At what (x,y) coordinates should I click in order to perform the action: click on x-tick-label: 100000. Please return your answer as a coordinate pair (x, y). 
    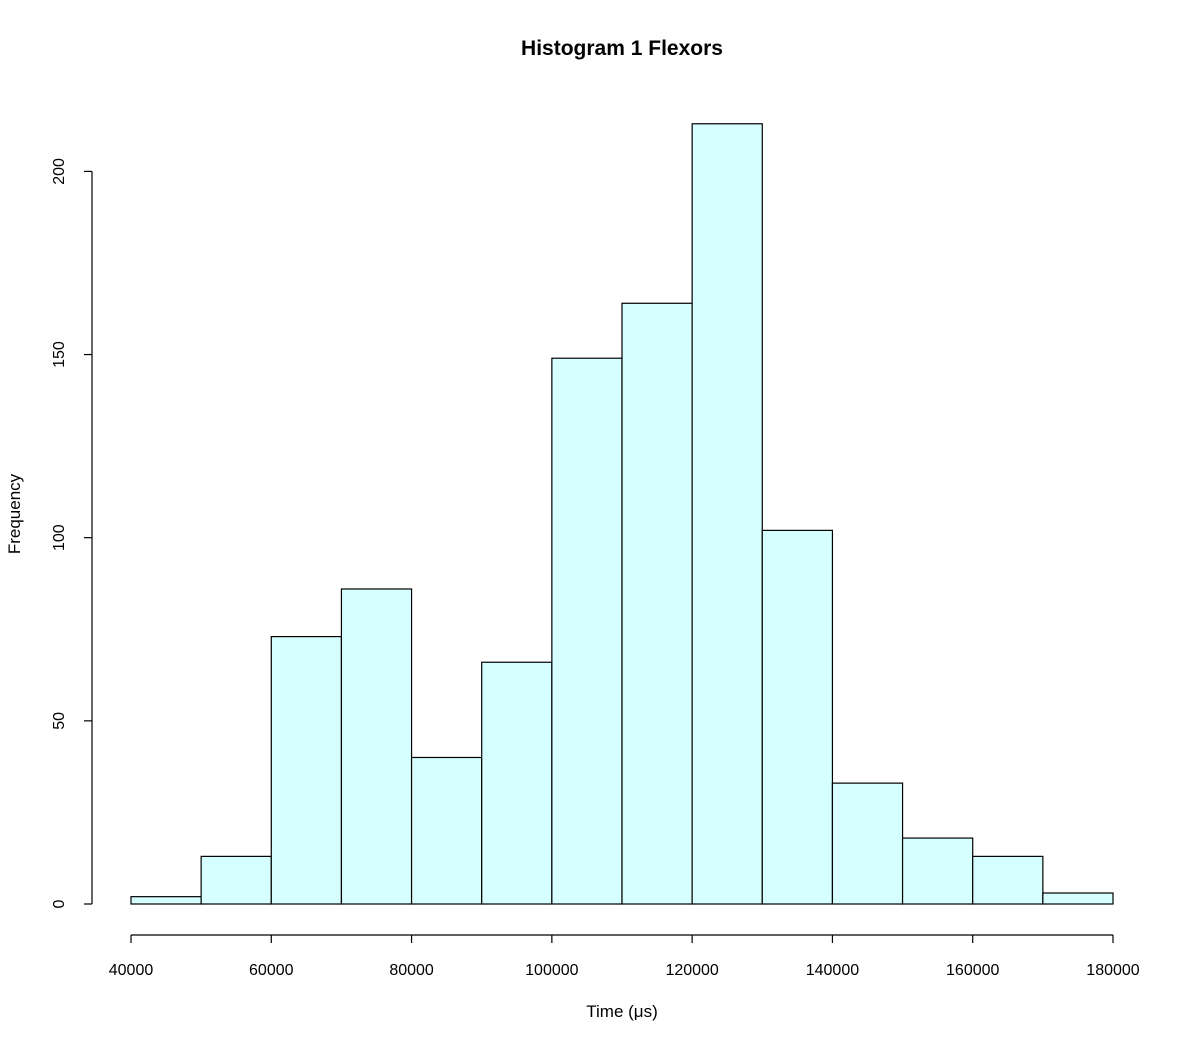
    Looking at the image, I should click on (551, 970).